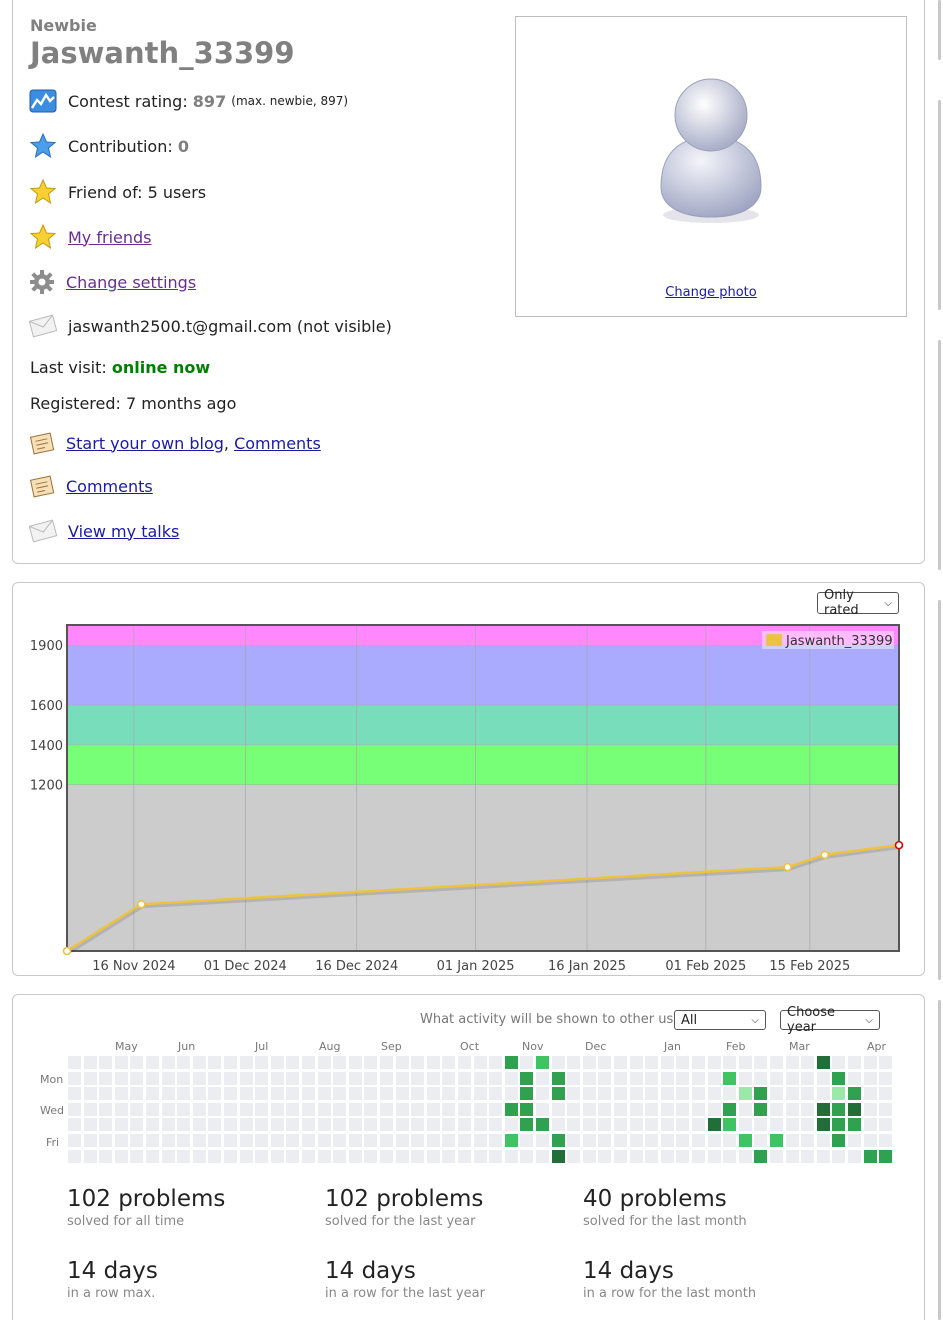 This screenshot has width=943, height=1320. I want to click on change-settings-link: Change settings, so click(131, 282).